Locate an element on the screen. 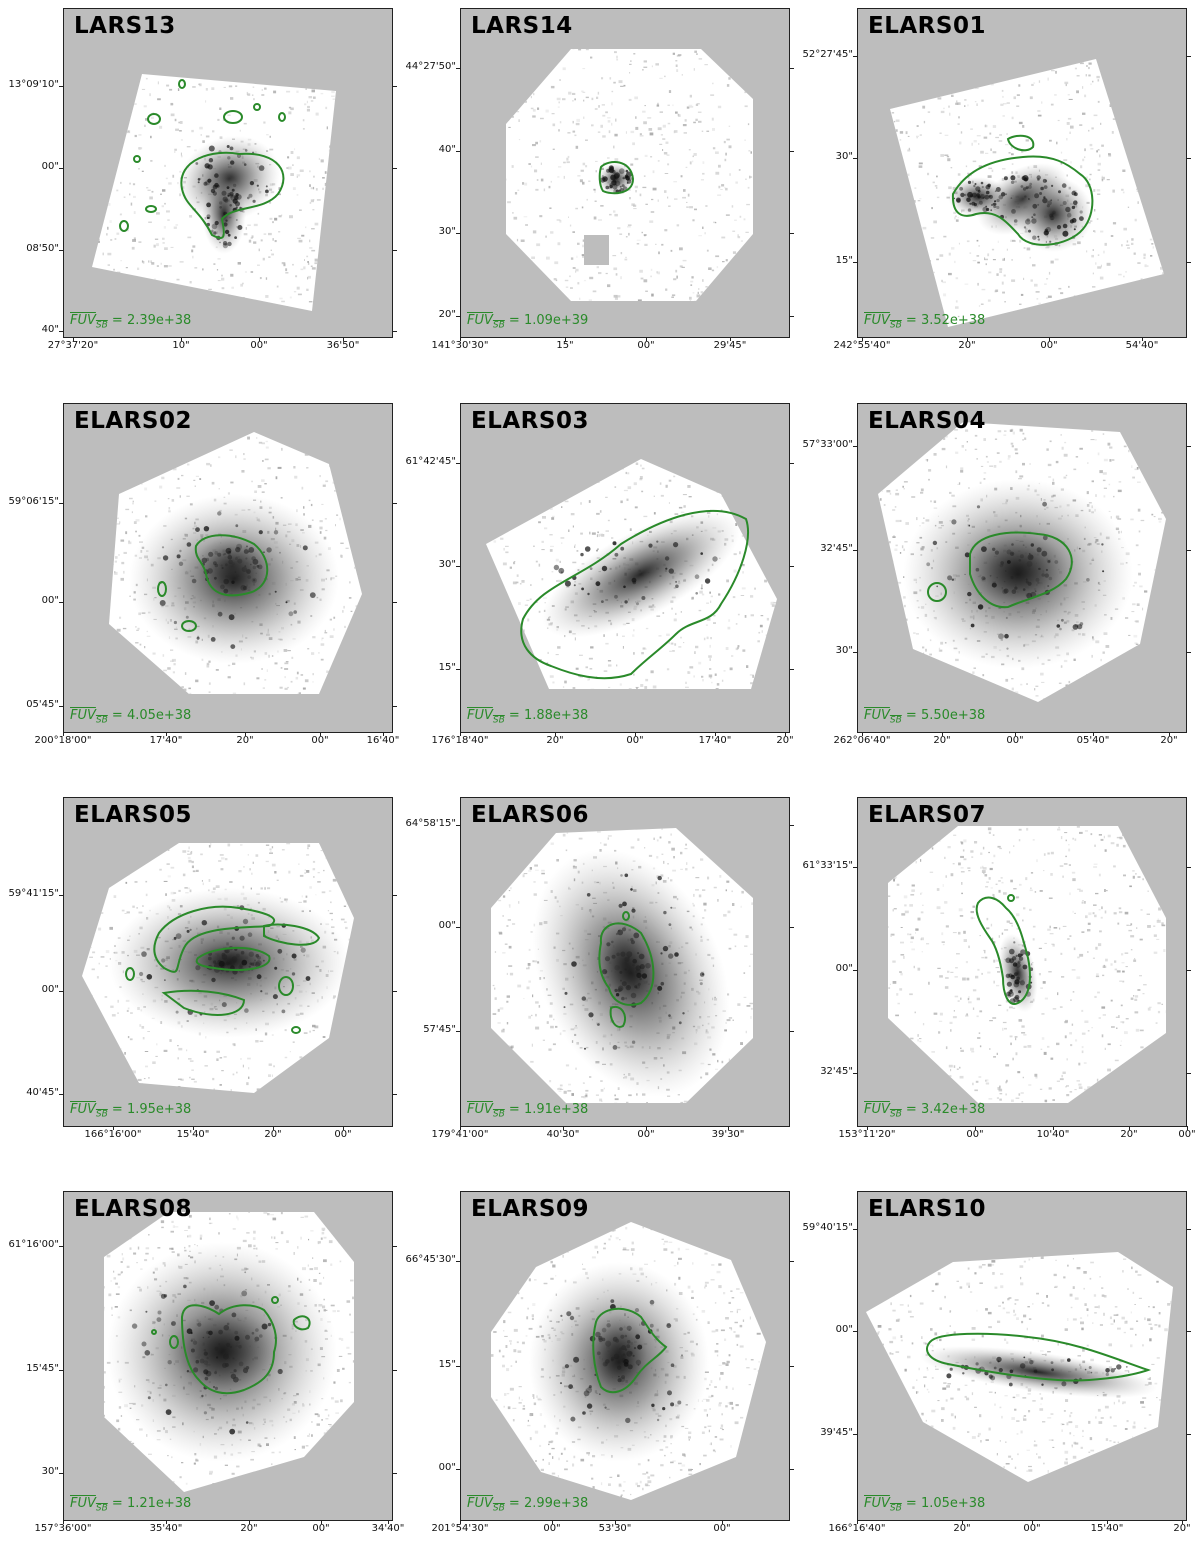 The height and width of the screenshot is (1551, 1200). masked-region is located at coordinates (596, 250).